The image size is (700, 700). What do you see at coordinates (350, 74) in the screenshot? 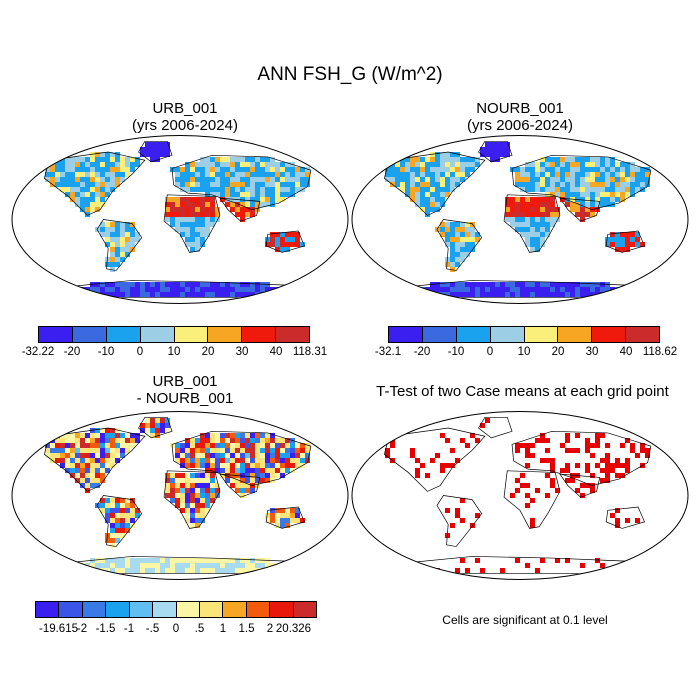
I see `figure-title: ANN FSH_G (W/m^2)` at bounding box center [350, 74].